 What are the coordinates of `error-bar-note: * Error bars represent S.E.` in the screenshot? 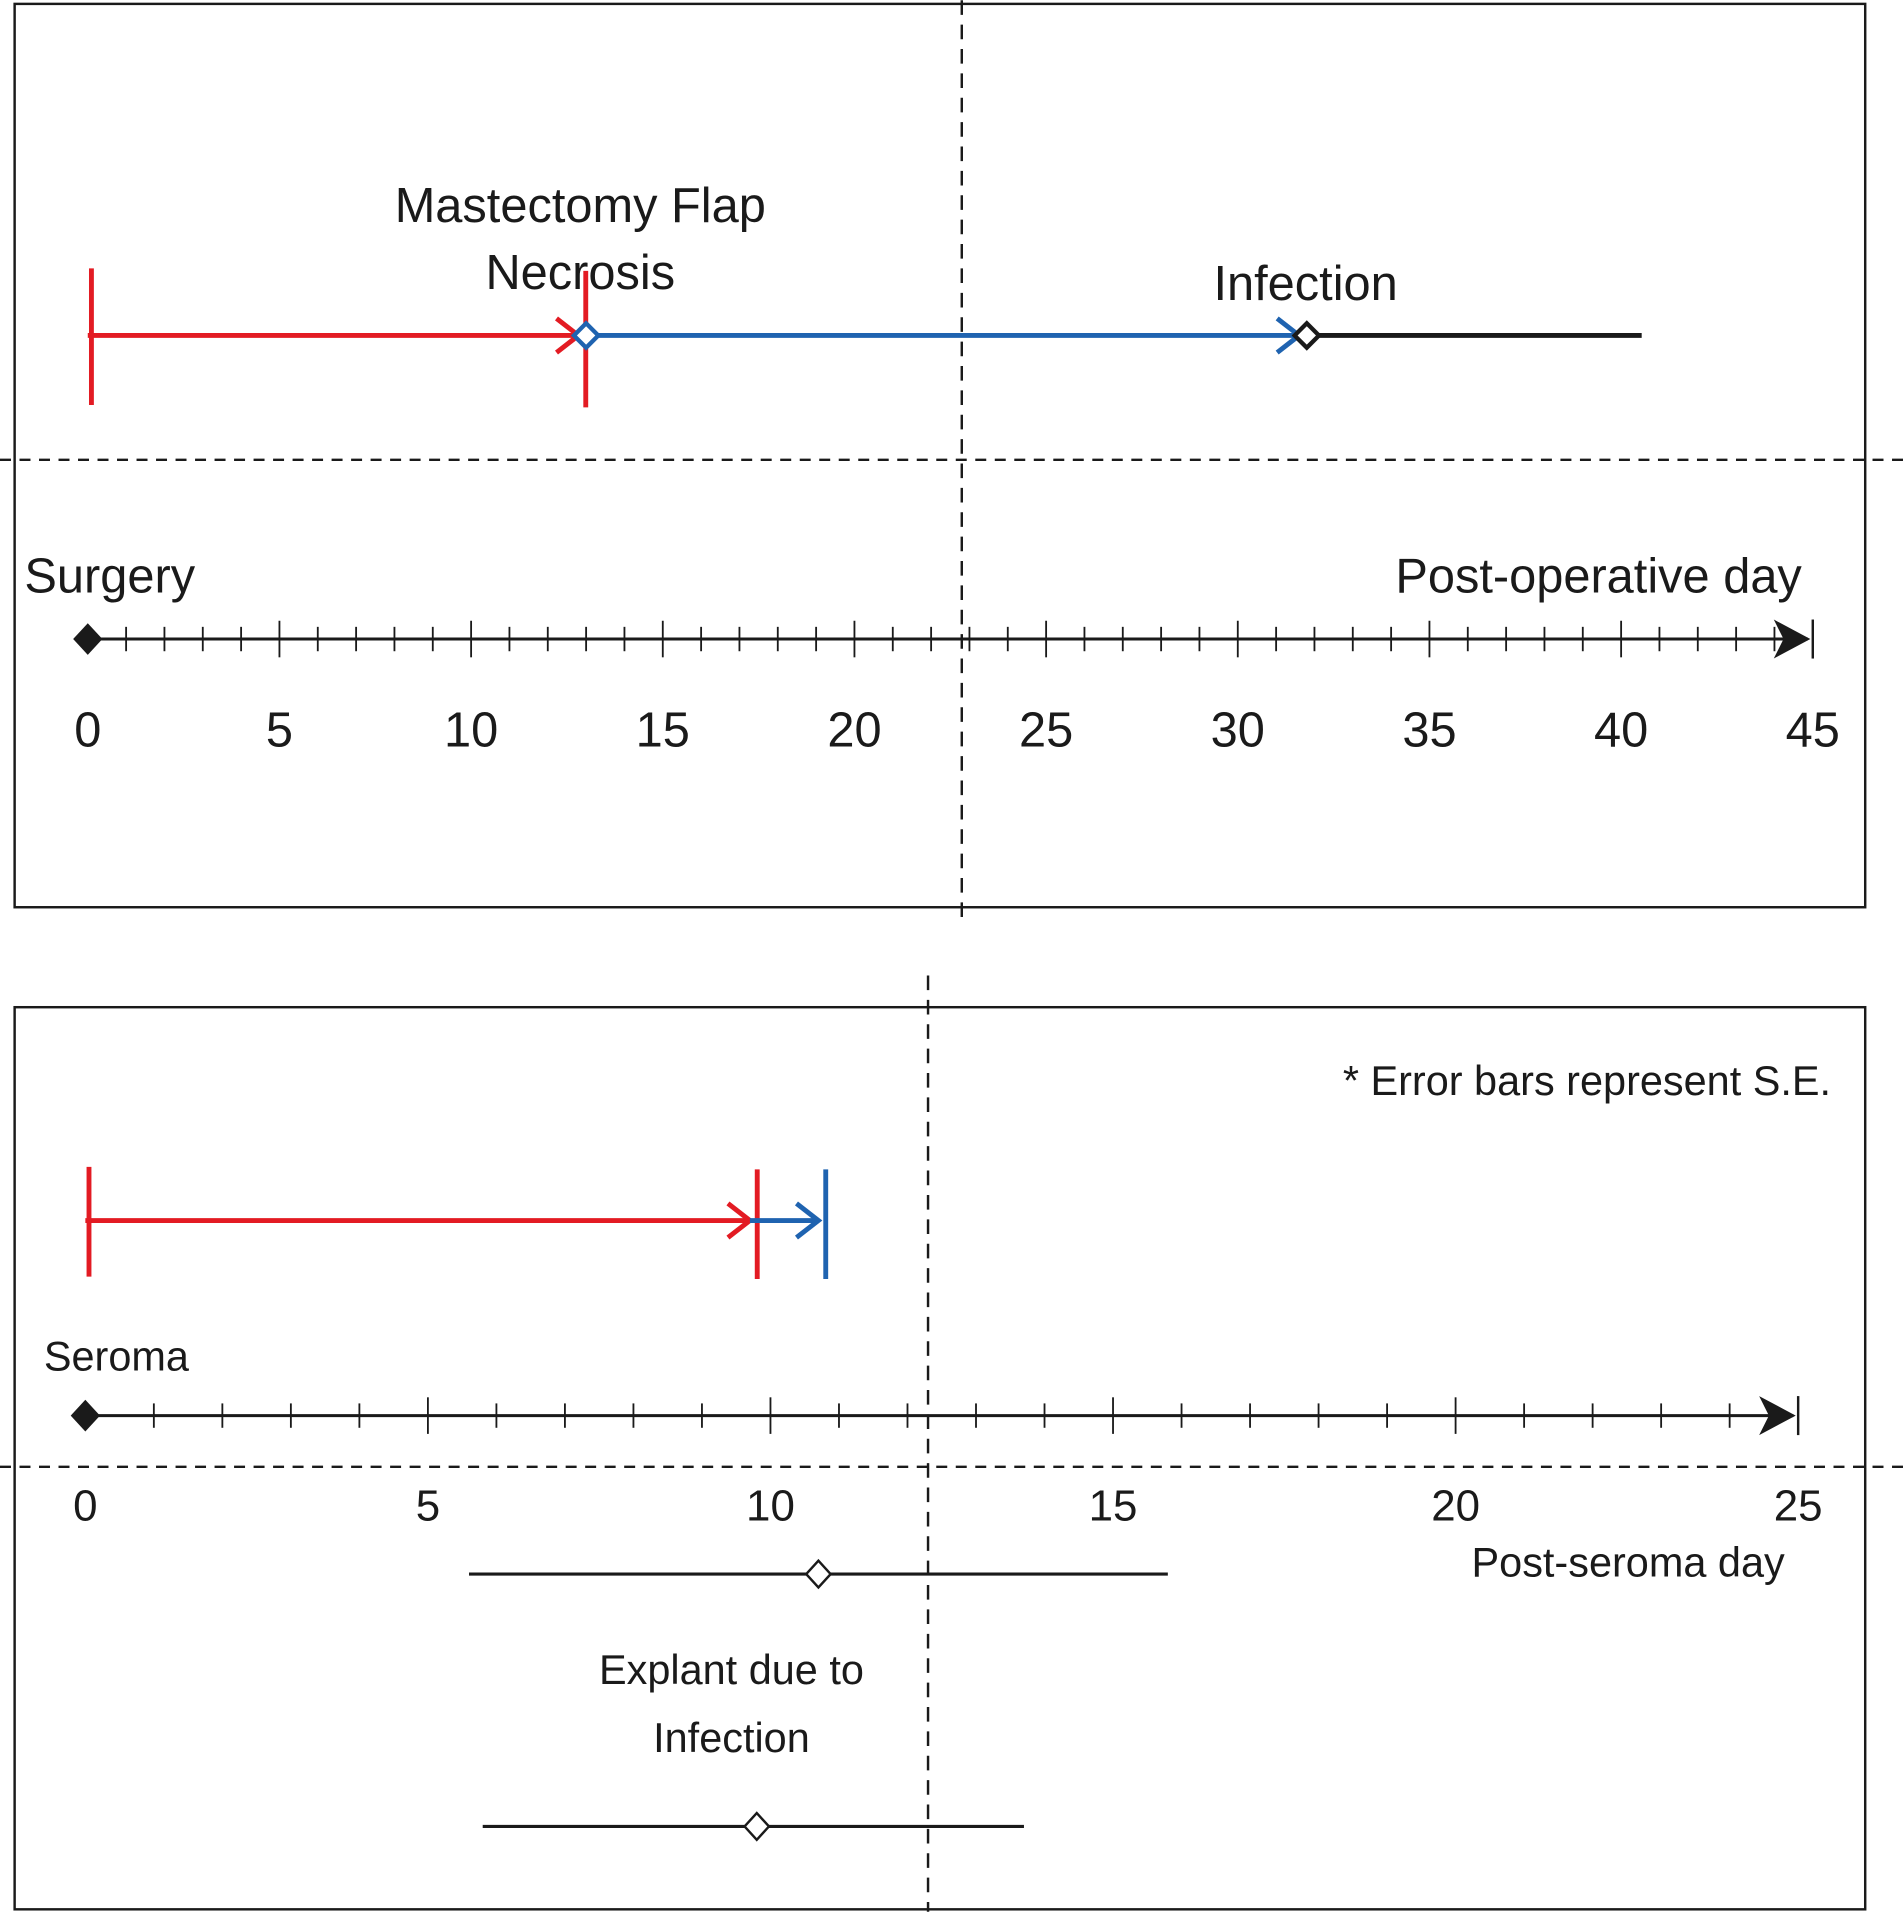 It's located at (1587, 1080).